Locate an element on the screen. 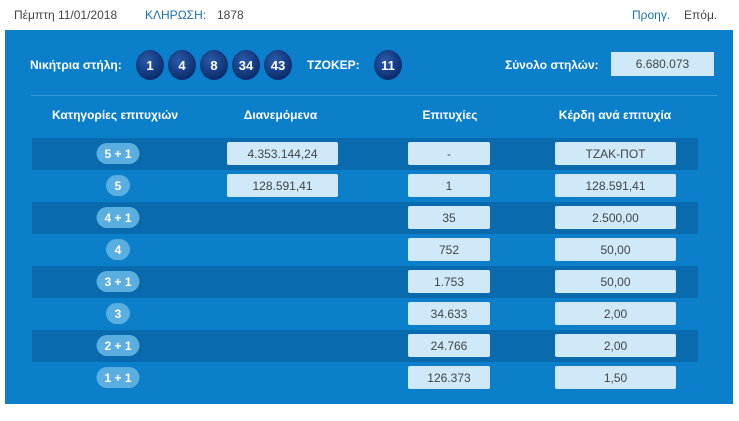 The width and height of the screenshot is (739, 421). number-ball: 34 is located at coordinates (246, 65).